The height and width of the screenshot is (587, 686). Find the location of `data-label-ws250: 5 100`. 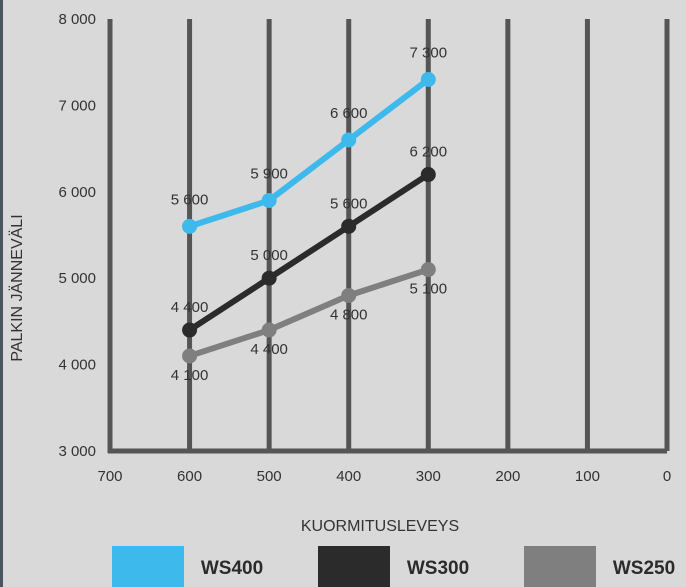

data-label-ws250: 5 100 is located at coordinates (429, 289).